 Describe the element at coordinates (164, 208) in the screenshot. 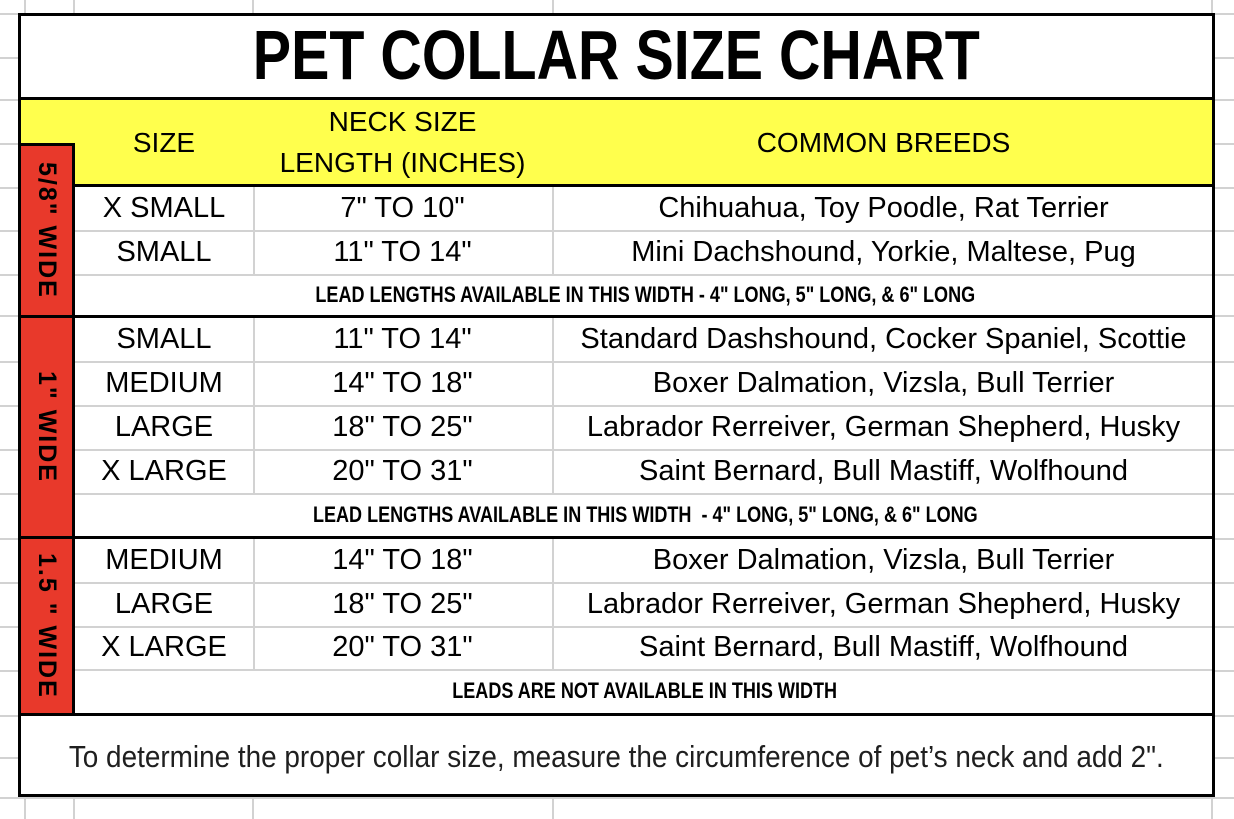

I see `size-cell: X SMALL` at that location.